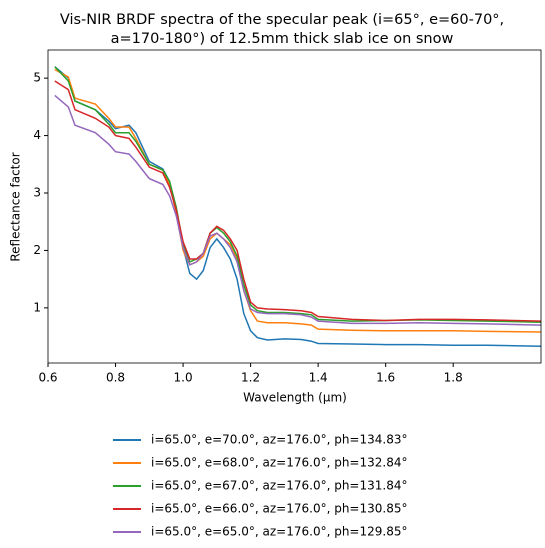  Describe the element at coordinates (318, 378) in the screenshot. I see `x-tick-label: 1.4` at that location.